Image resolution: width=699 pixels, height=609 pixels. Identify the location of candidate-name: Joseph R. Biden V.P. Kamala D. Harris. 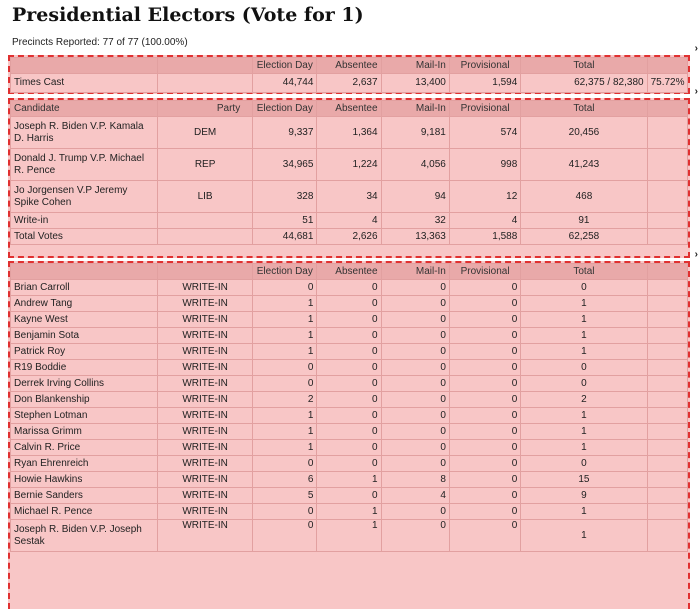
(84, 132).